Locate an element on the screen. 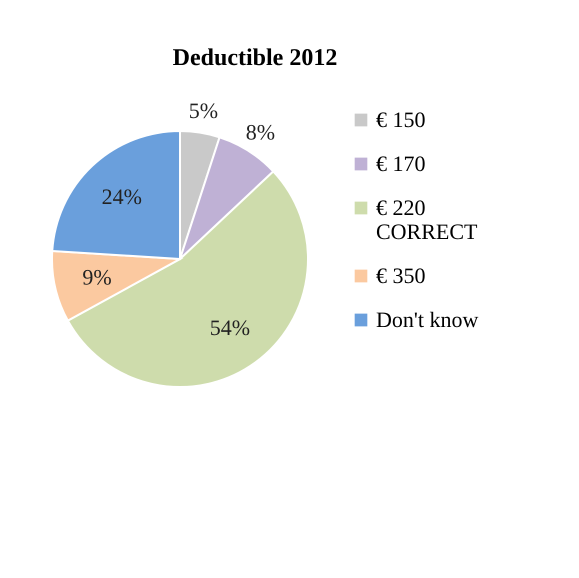  data-label: 5% is located at coordinates (203, 110).